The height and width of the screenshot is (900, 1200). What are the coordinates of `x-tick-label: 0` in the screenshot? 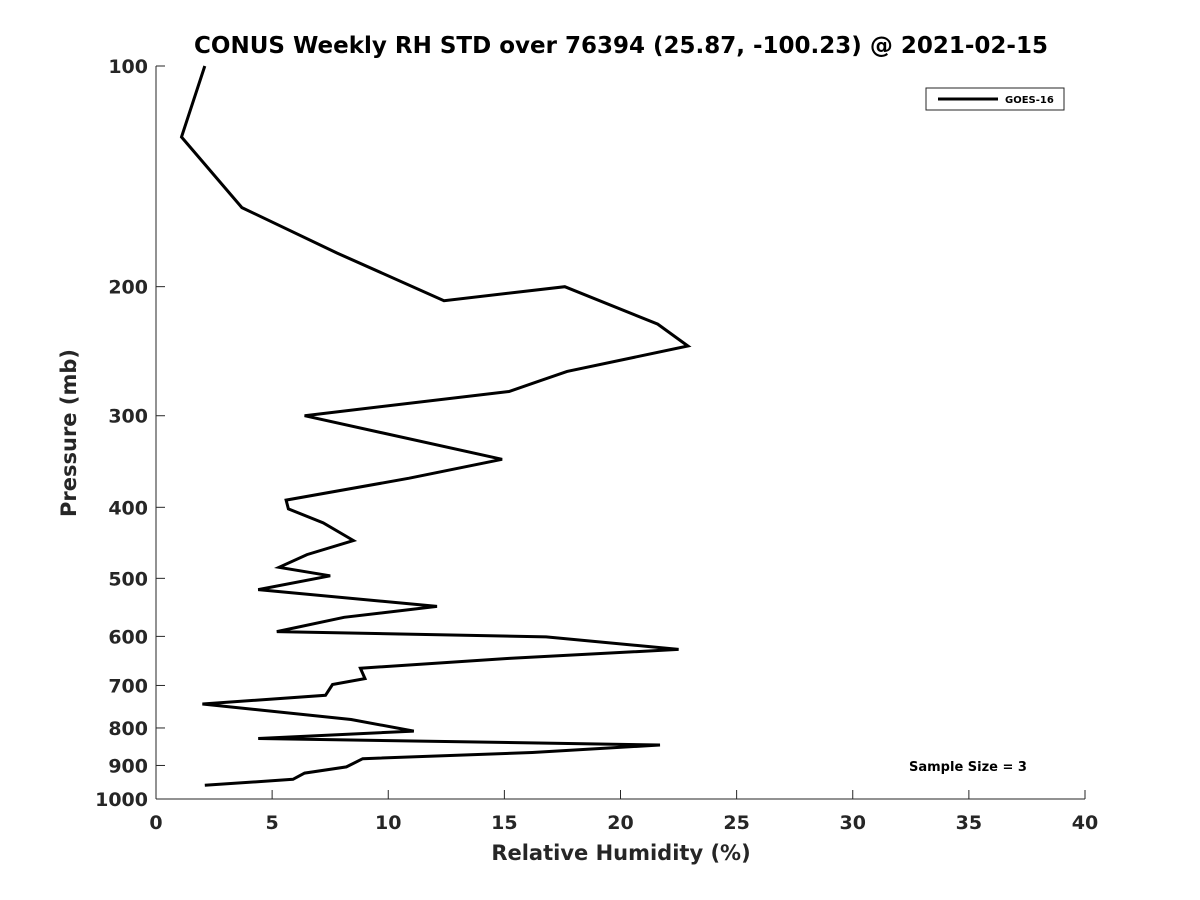 It's located at (155, 823).